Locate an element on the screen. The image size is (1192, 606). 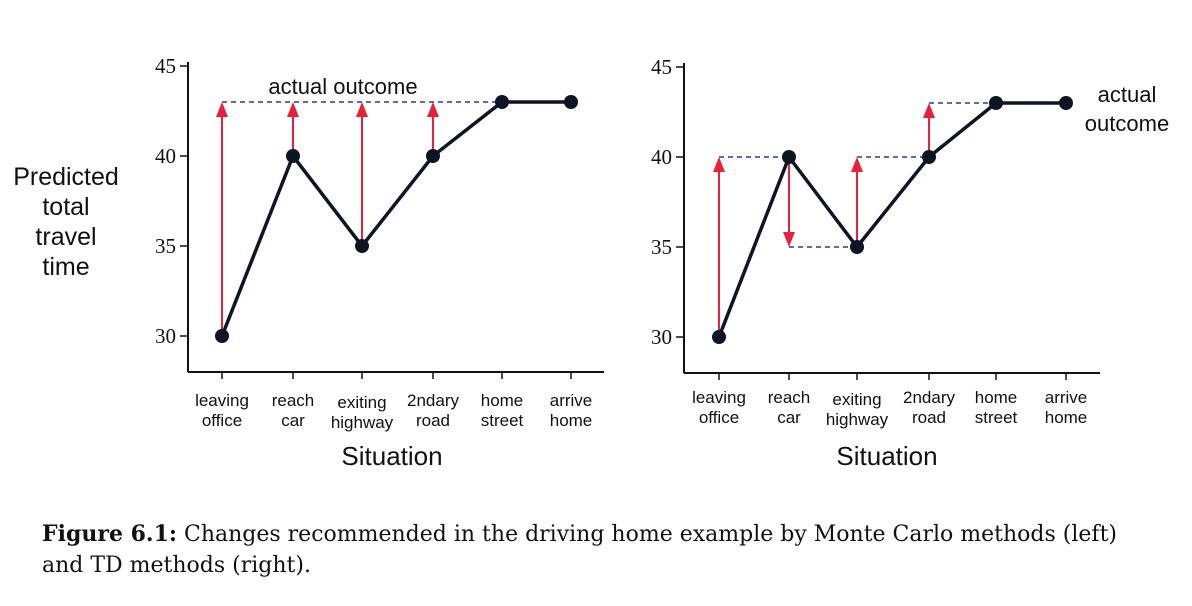
caption-label: Figure 6.1: is located at coordinates (109, 534).